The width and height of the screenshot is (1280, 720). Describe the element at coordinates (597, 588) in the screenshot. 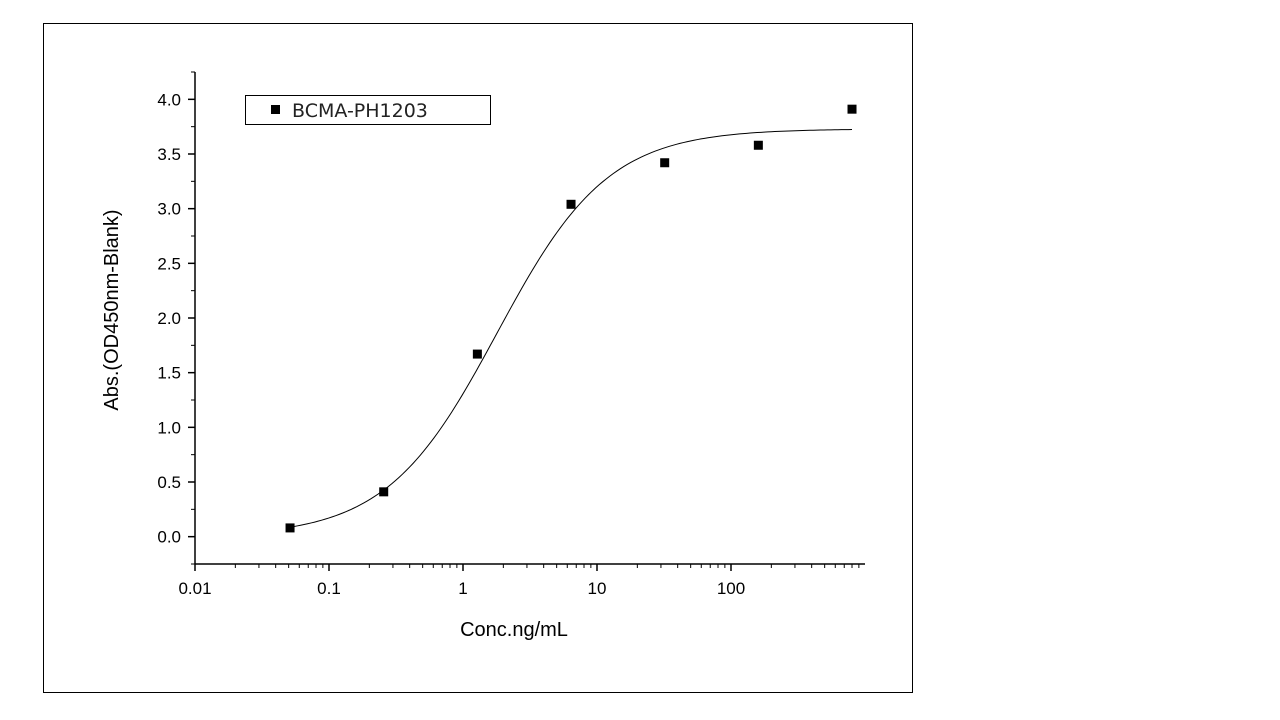

I see `x-tick-label: 10` at that location.